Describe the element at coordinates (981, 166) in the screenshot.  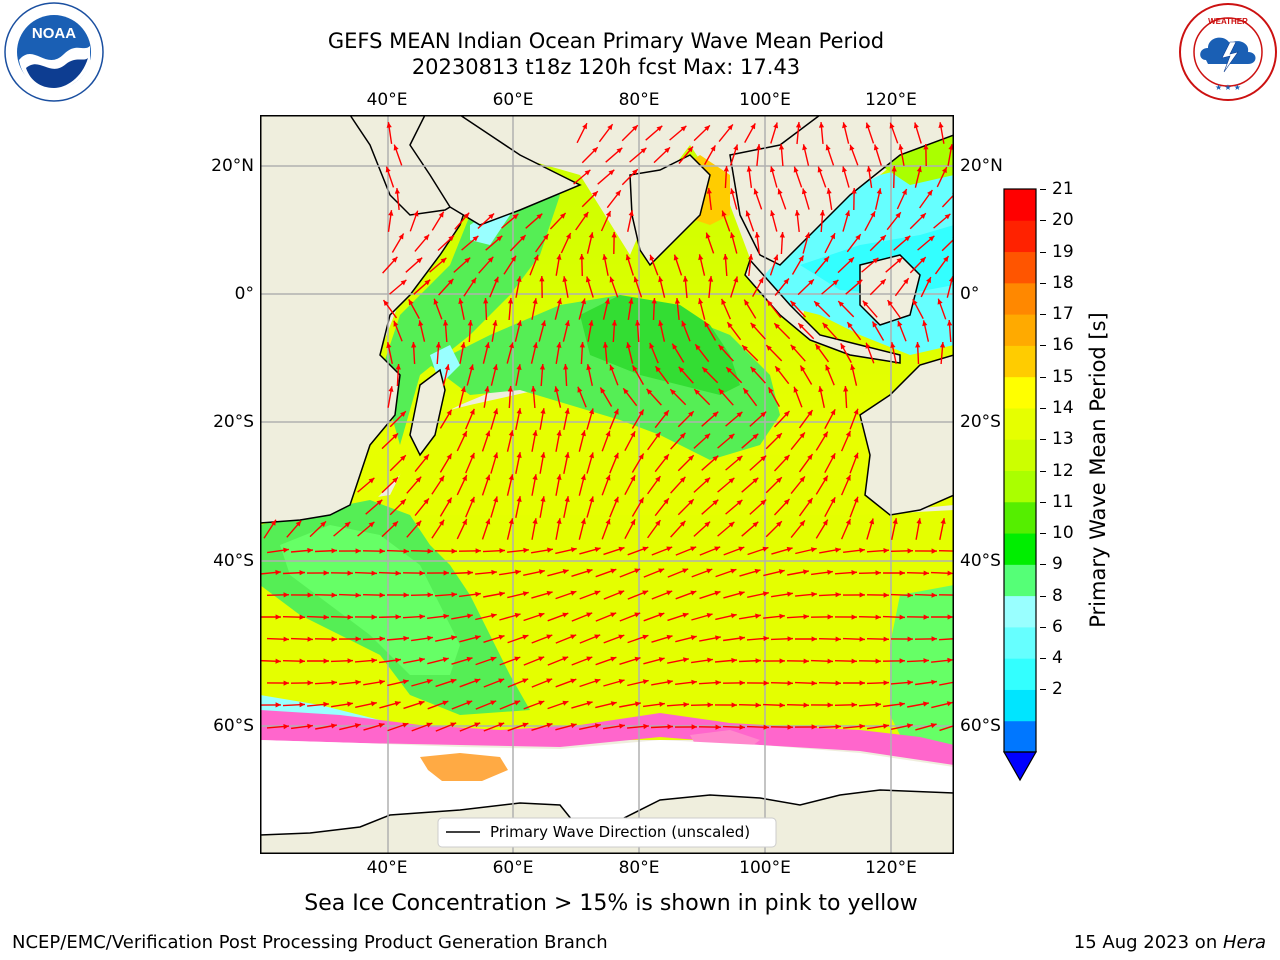
I see `right-tick-20n: 20°N` at that location.